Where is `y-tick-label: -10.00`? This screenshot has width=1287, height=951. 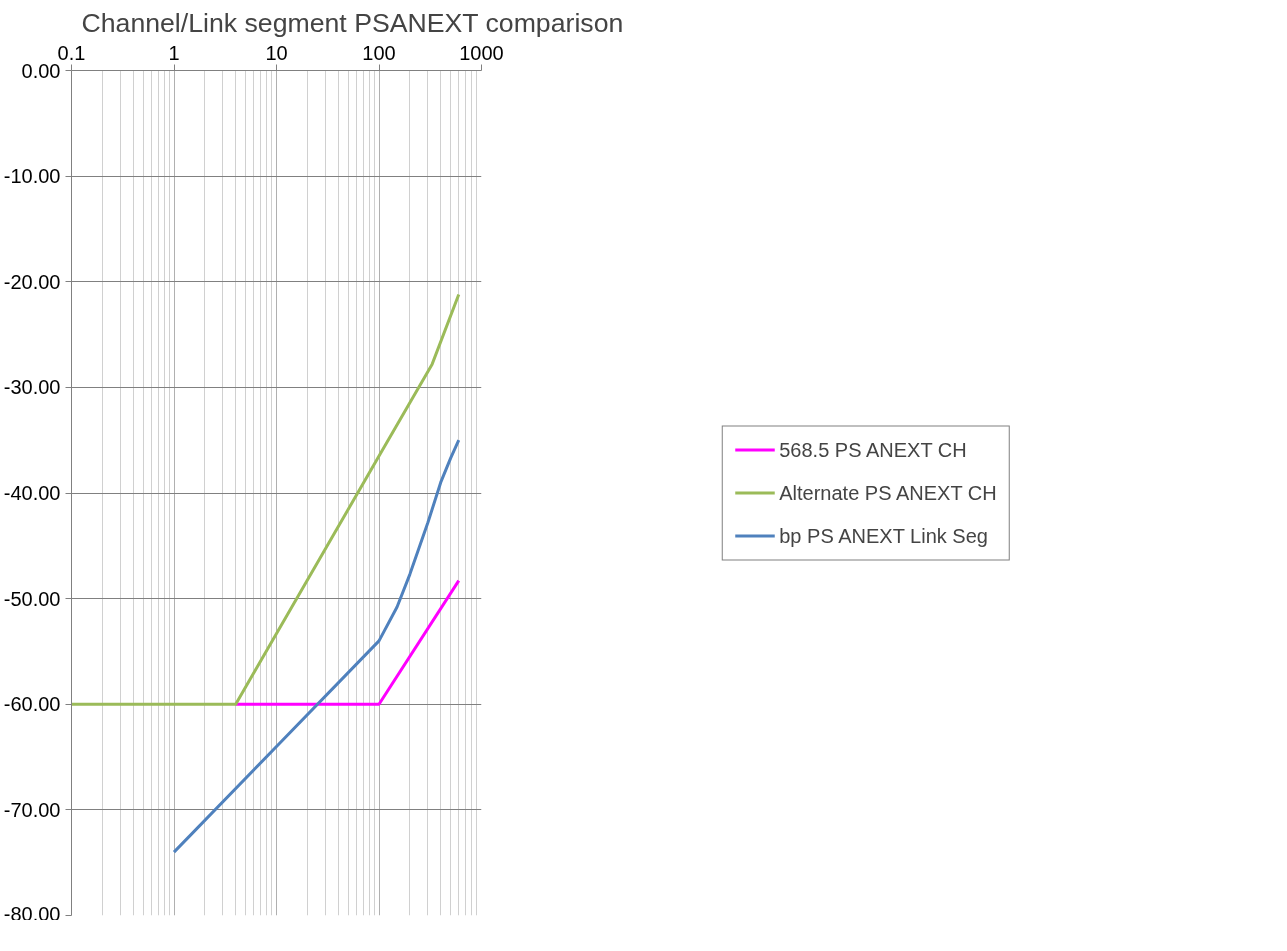
y-tick-label: -10.00 is located at coordinates (32, 176).